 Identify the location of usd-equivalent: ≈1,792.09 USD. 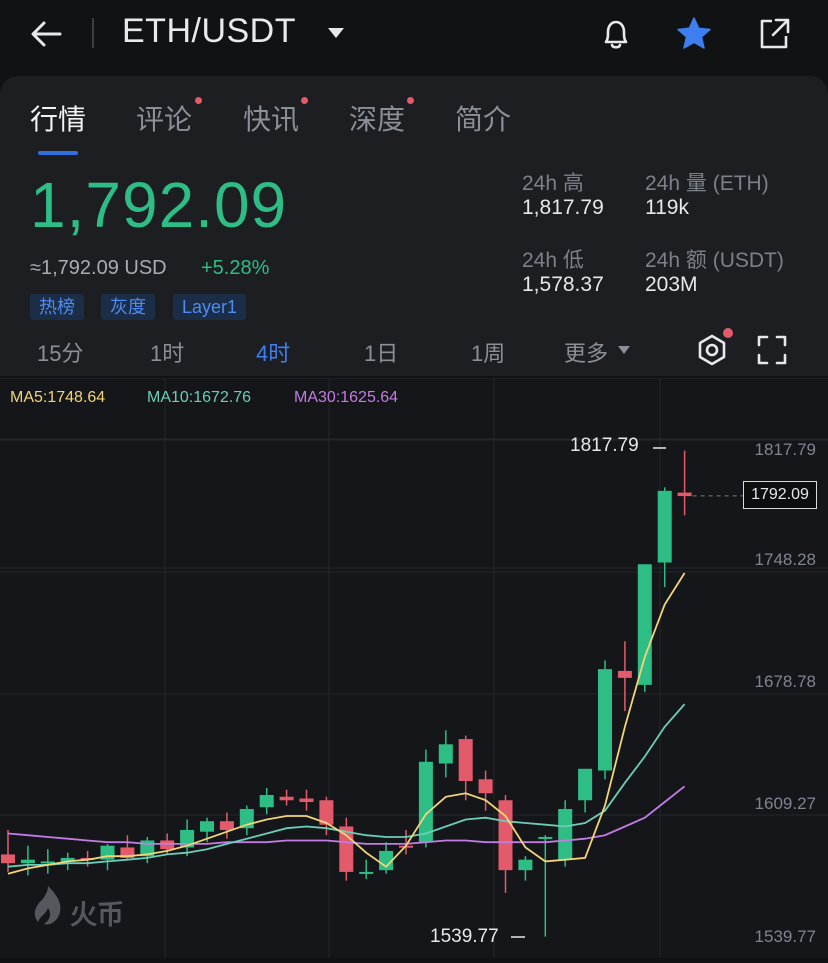
(98, 268).